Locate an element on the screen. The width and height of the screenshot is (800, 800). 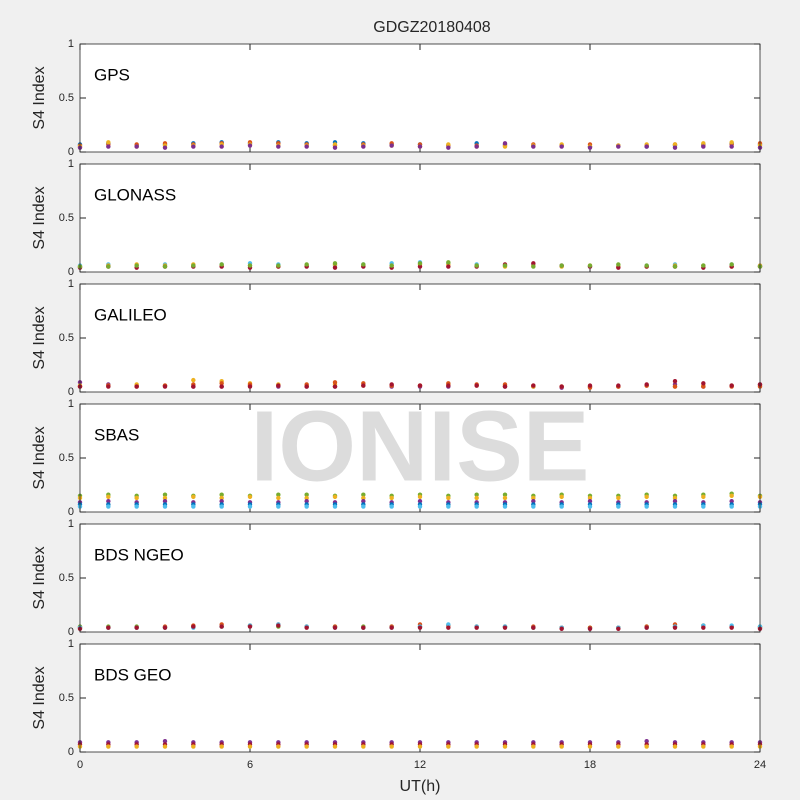
panel-label: BDS NGEO is located at coordinates (139, 554).